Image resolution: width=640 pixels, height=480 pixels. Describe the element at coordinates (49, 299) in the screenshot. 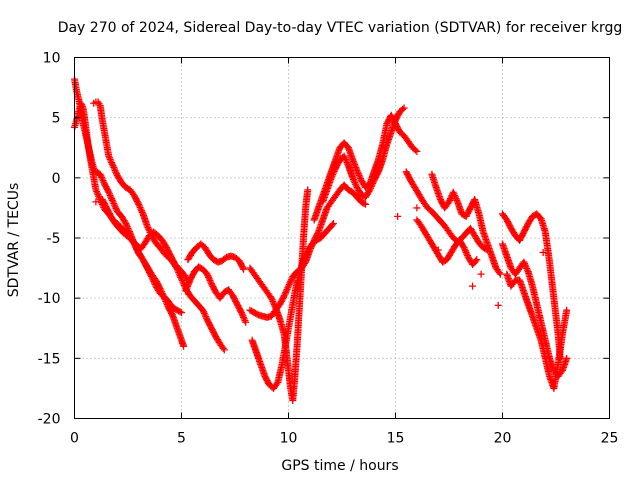

I see `y-tick-label: -10` at that location.